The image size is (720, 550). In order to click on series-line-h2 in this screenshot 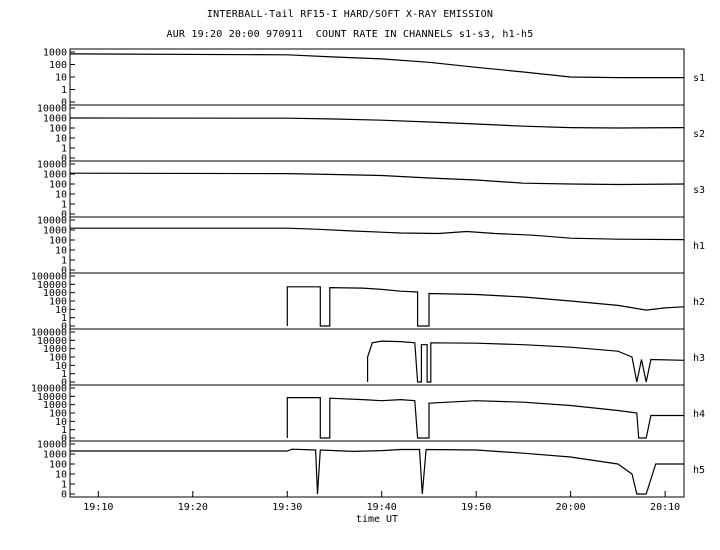, I will do `click(485, 306)`.